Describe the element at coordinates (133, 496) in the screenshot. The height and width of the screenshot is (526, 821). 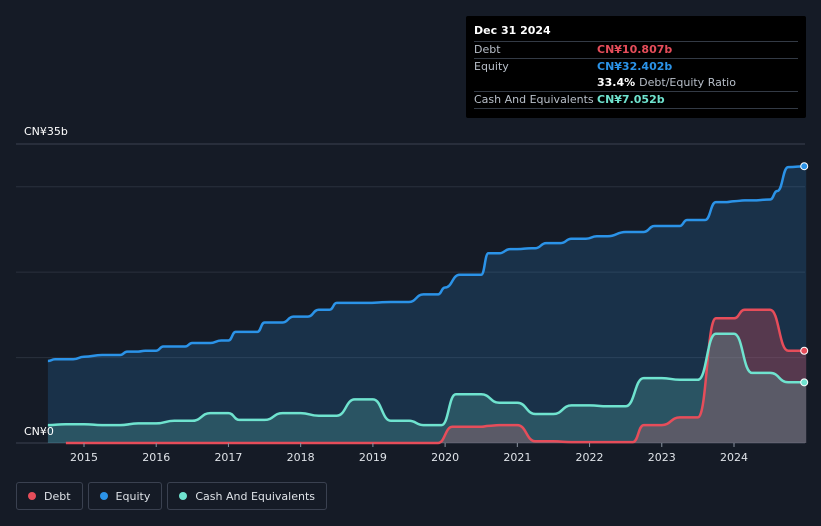
I see `legend-label-equity: Equity` at that location.